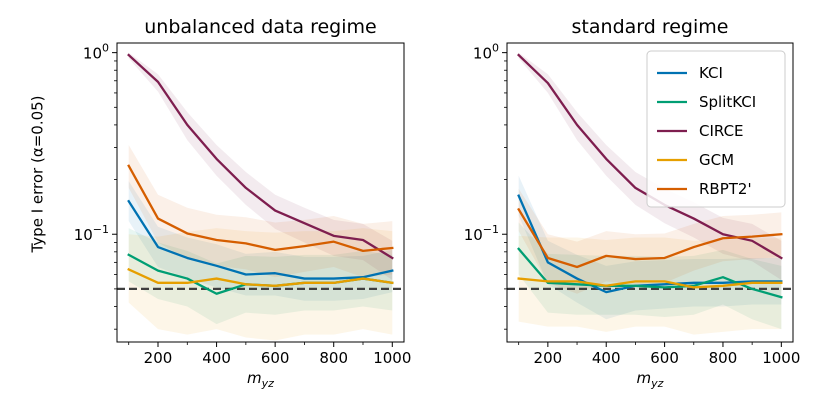 This screenshot has width=830, height=415. What do you see at coordinates (650, 27) in the screenshot?
I see `panel-title: standard regime` at bounding box center [650, 27].